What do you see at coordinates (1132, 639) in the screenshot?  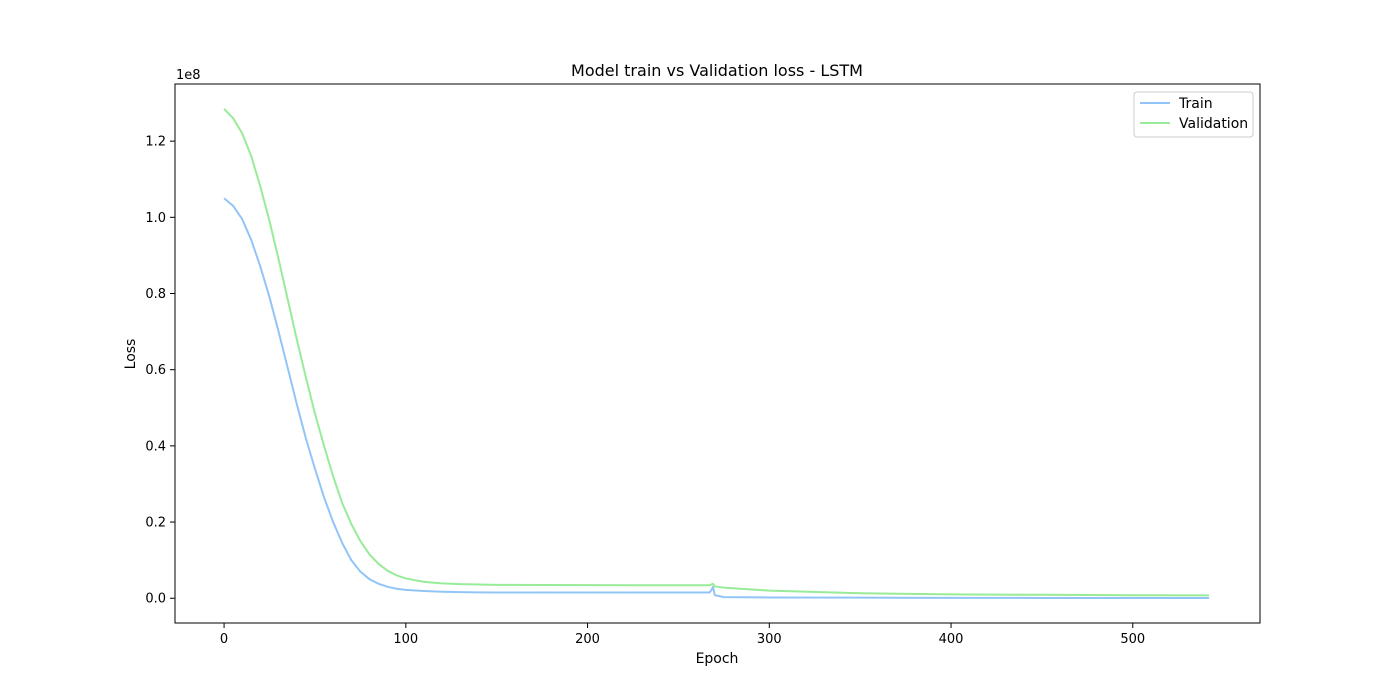 I see `x-tick-label: 500` at bounding box center [1132, 639].